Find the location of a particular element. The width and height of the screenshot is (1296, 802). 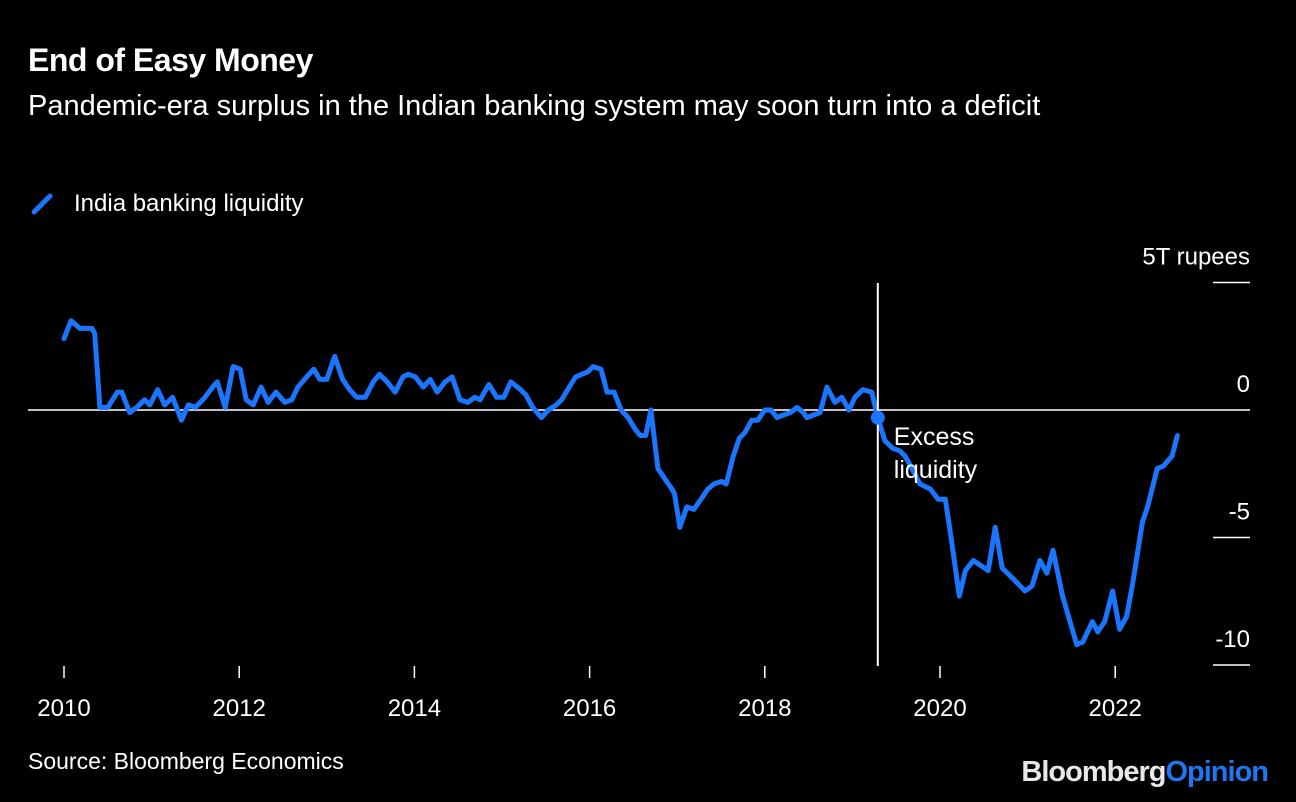

x-tick-label: 2010 is located at coordinates (63, 708).